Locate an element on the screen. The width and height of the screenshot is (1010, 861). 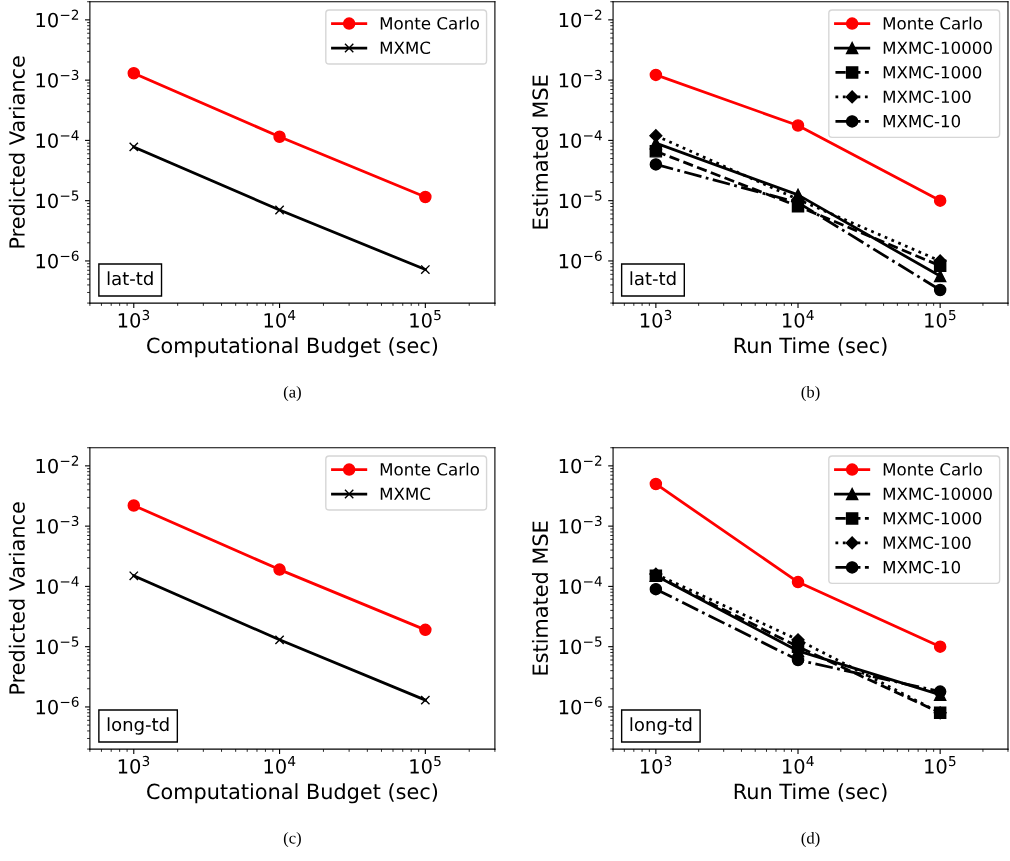
text: (a) is located at coordinates (292, 393).